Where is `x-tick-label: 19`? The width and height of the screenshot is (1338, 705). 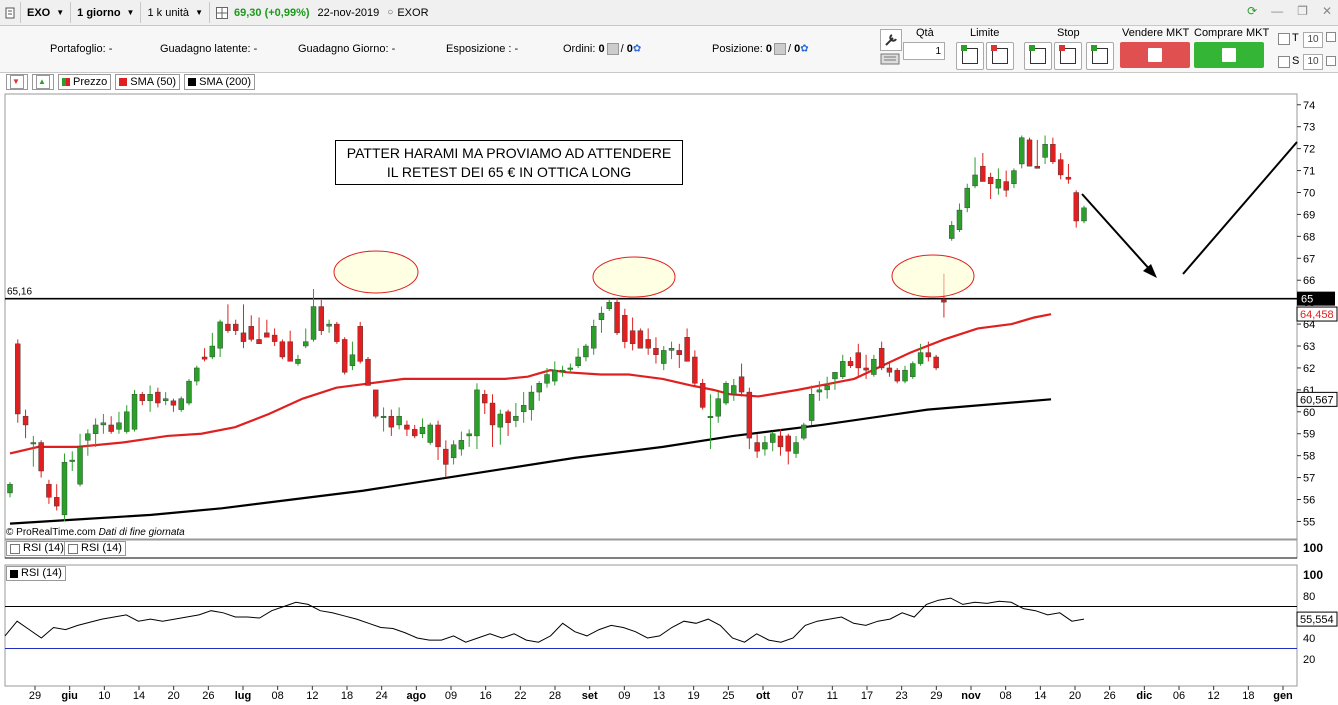
x-tick-label: 19 is located at coordinates (694, 696).